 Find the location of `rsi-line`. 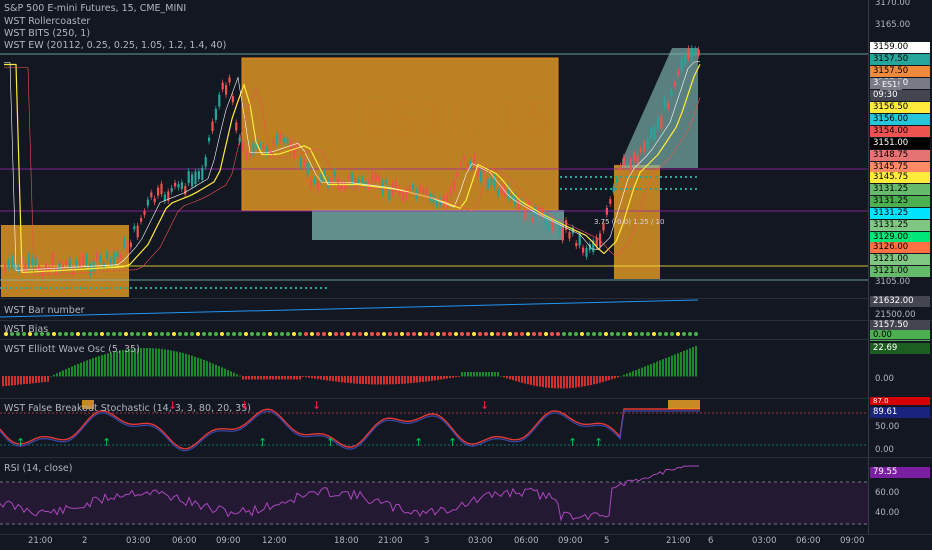

rsi-line is located at coordinates (434, 495).